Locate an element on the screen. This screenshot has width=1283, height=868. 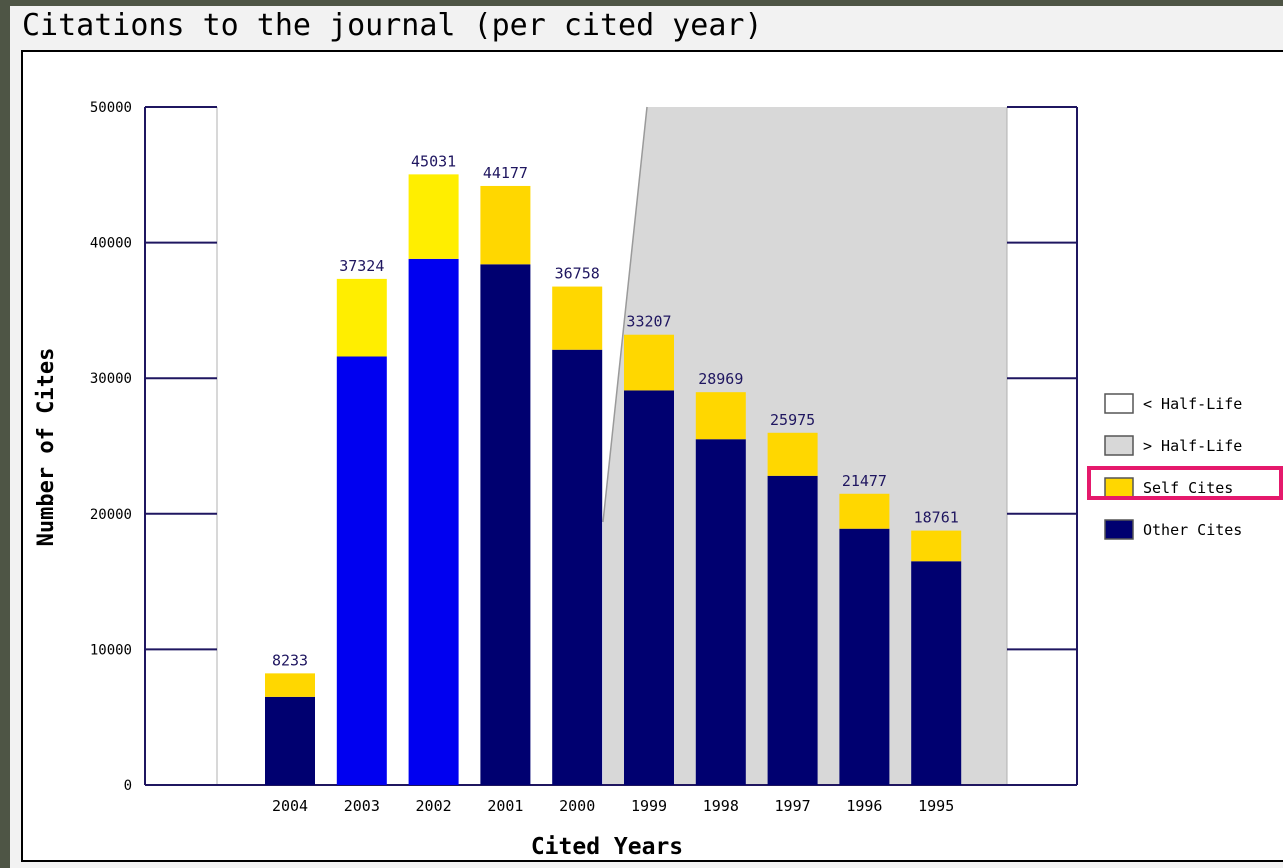
legend-label: > Half-Life is located at coordinates (1192, 446).